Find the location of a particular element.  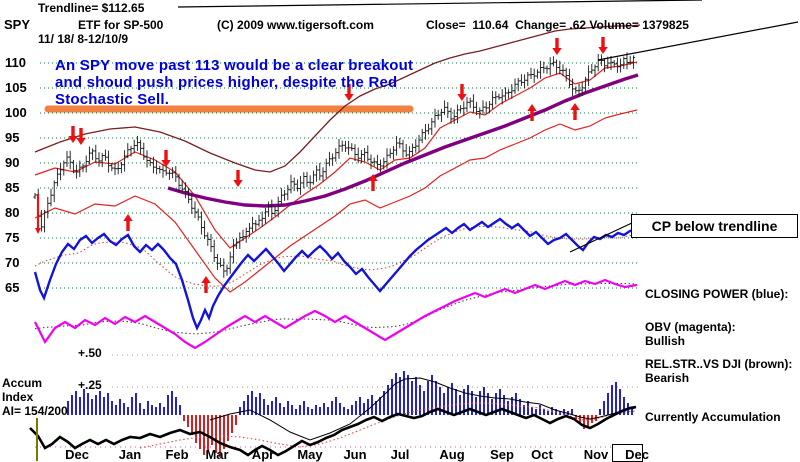

cp-below-trendline-box: CP below trendline is located at coordinates (714, 226).